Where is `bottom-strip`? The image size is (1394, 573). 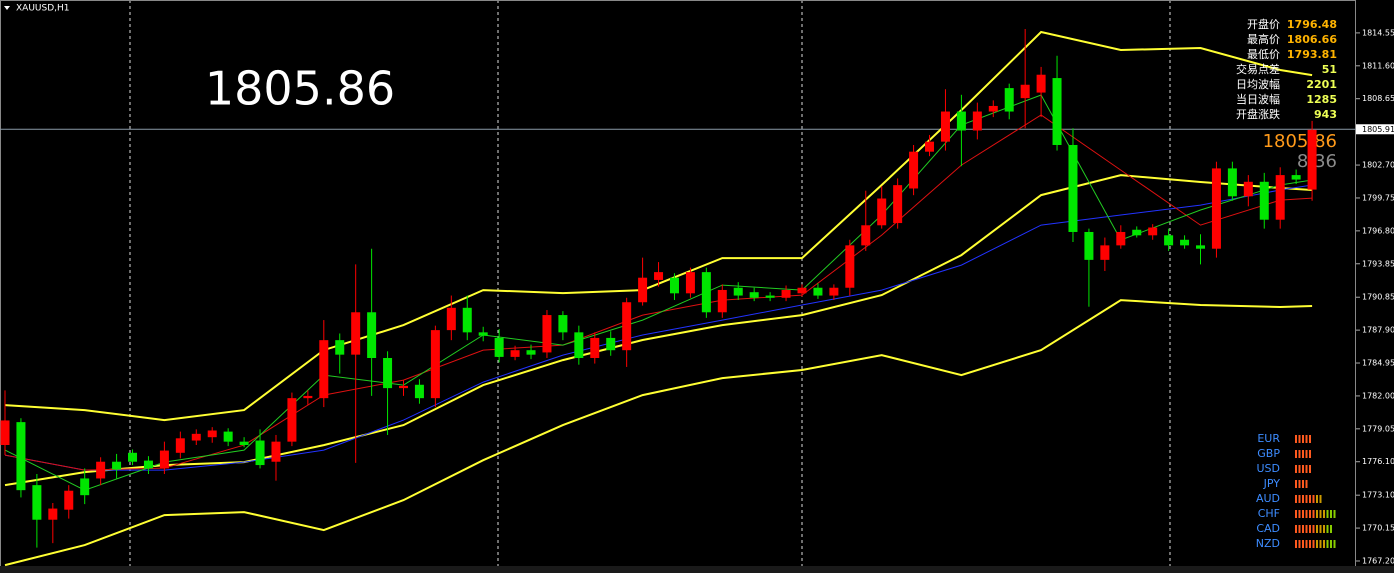 bottom-strip is located at coordinates (697, 569).